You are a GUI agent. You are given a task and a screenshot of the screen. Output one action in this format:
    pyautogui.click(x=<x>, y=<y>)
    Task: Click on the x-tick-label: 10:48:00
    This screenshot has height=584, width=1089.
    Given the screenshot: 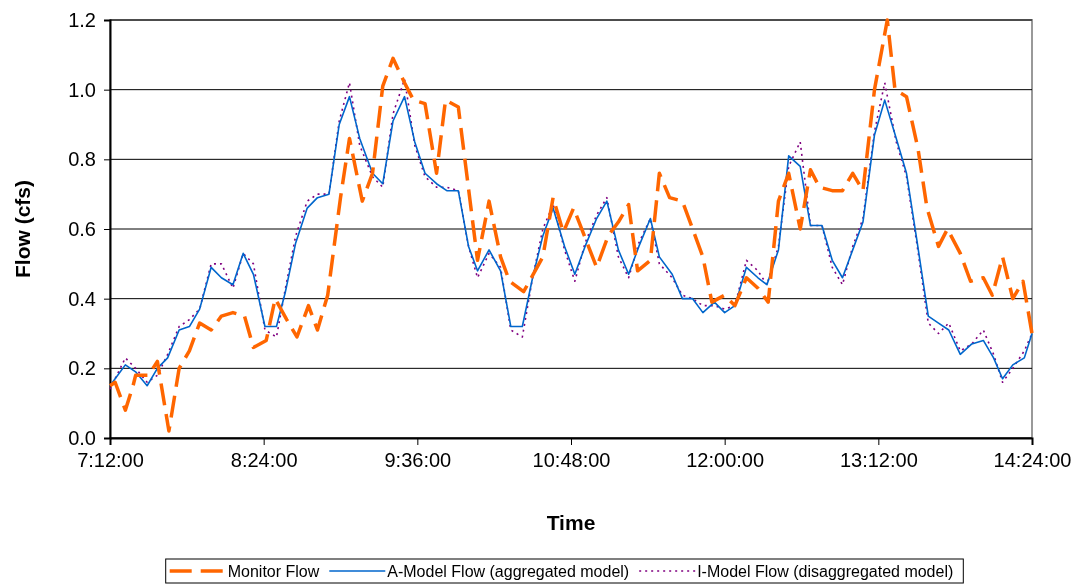 What is the action you would take?
    pyautogui.click(x=571, y=460)
    